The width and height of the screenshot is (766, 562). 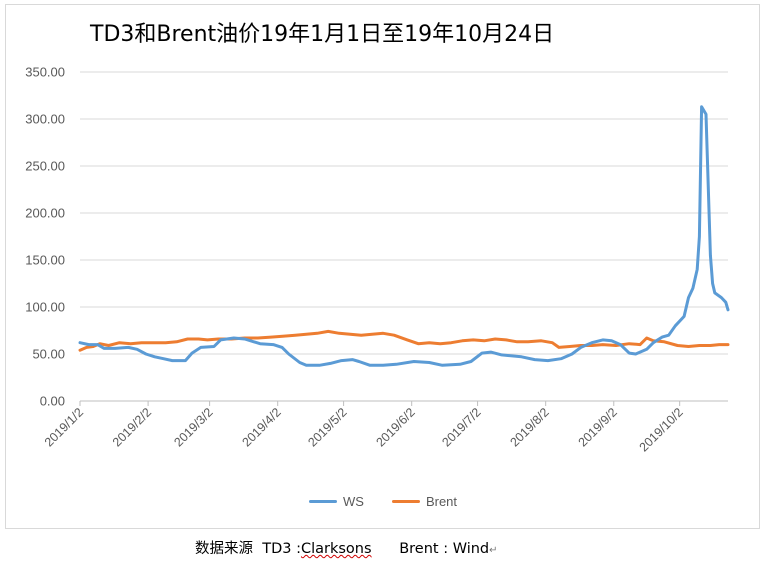 What do you see at coordinates (424, 501) in the screenshot?
I see `legend-item-brent: Brent` at bounding box center [424, 501].